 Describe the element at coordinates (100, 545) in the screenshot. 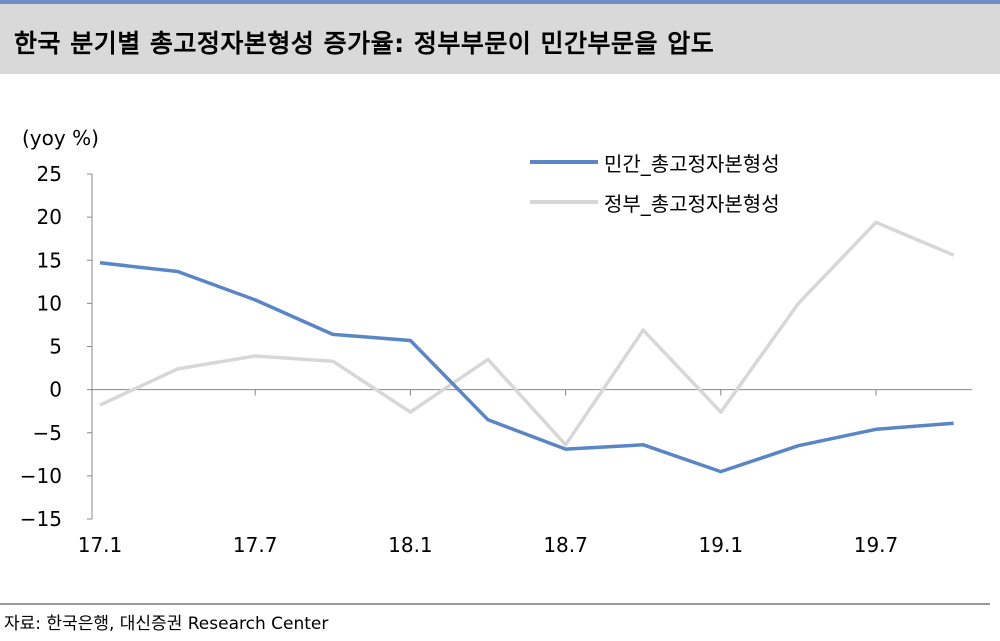

I see `x-tick-label: 17.1` at that location.